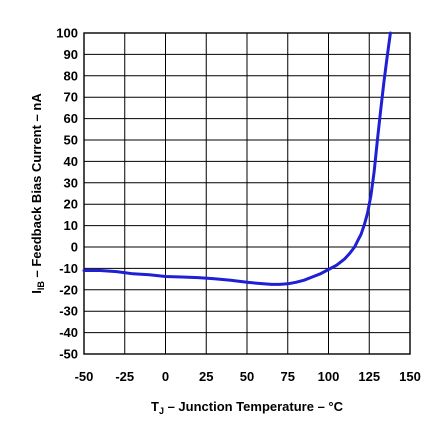 This screenshot has height=441, width=445. What do you see at coordinates (71, 140) in the screenshot?
I see `y-tick-label: 50` at bounding box center [71, 140].